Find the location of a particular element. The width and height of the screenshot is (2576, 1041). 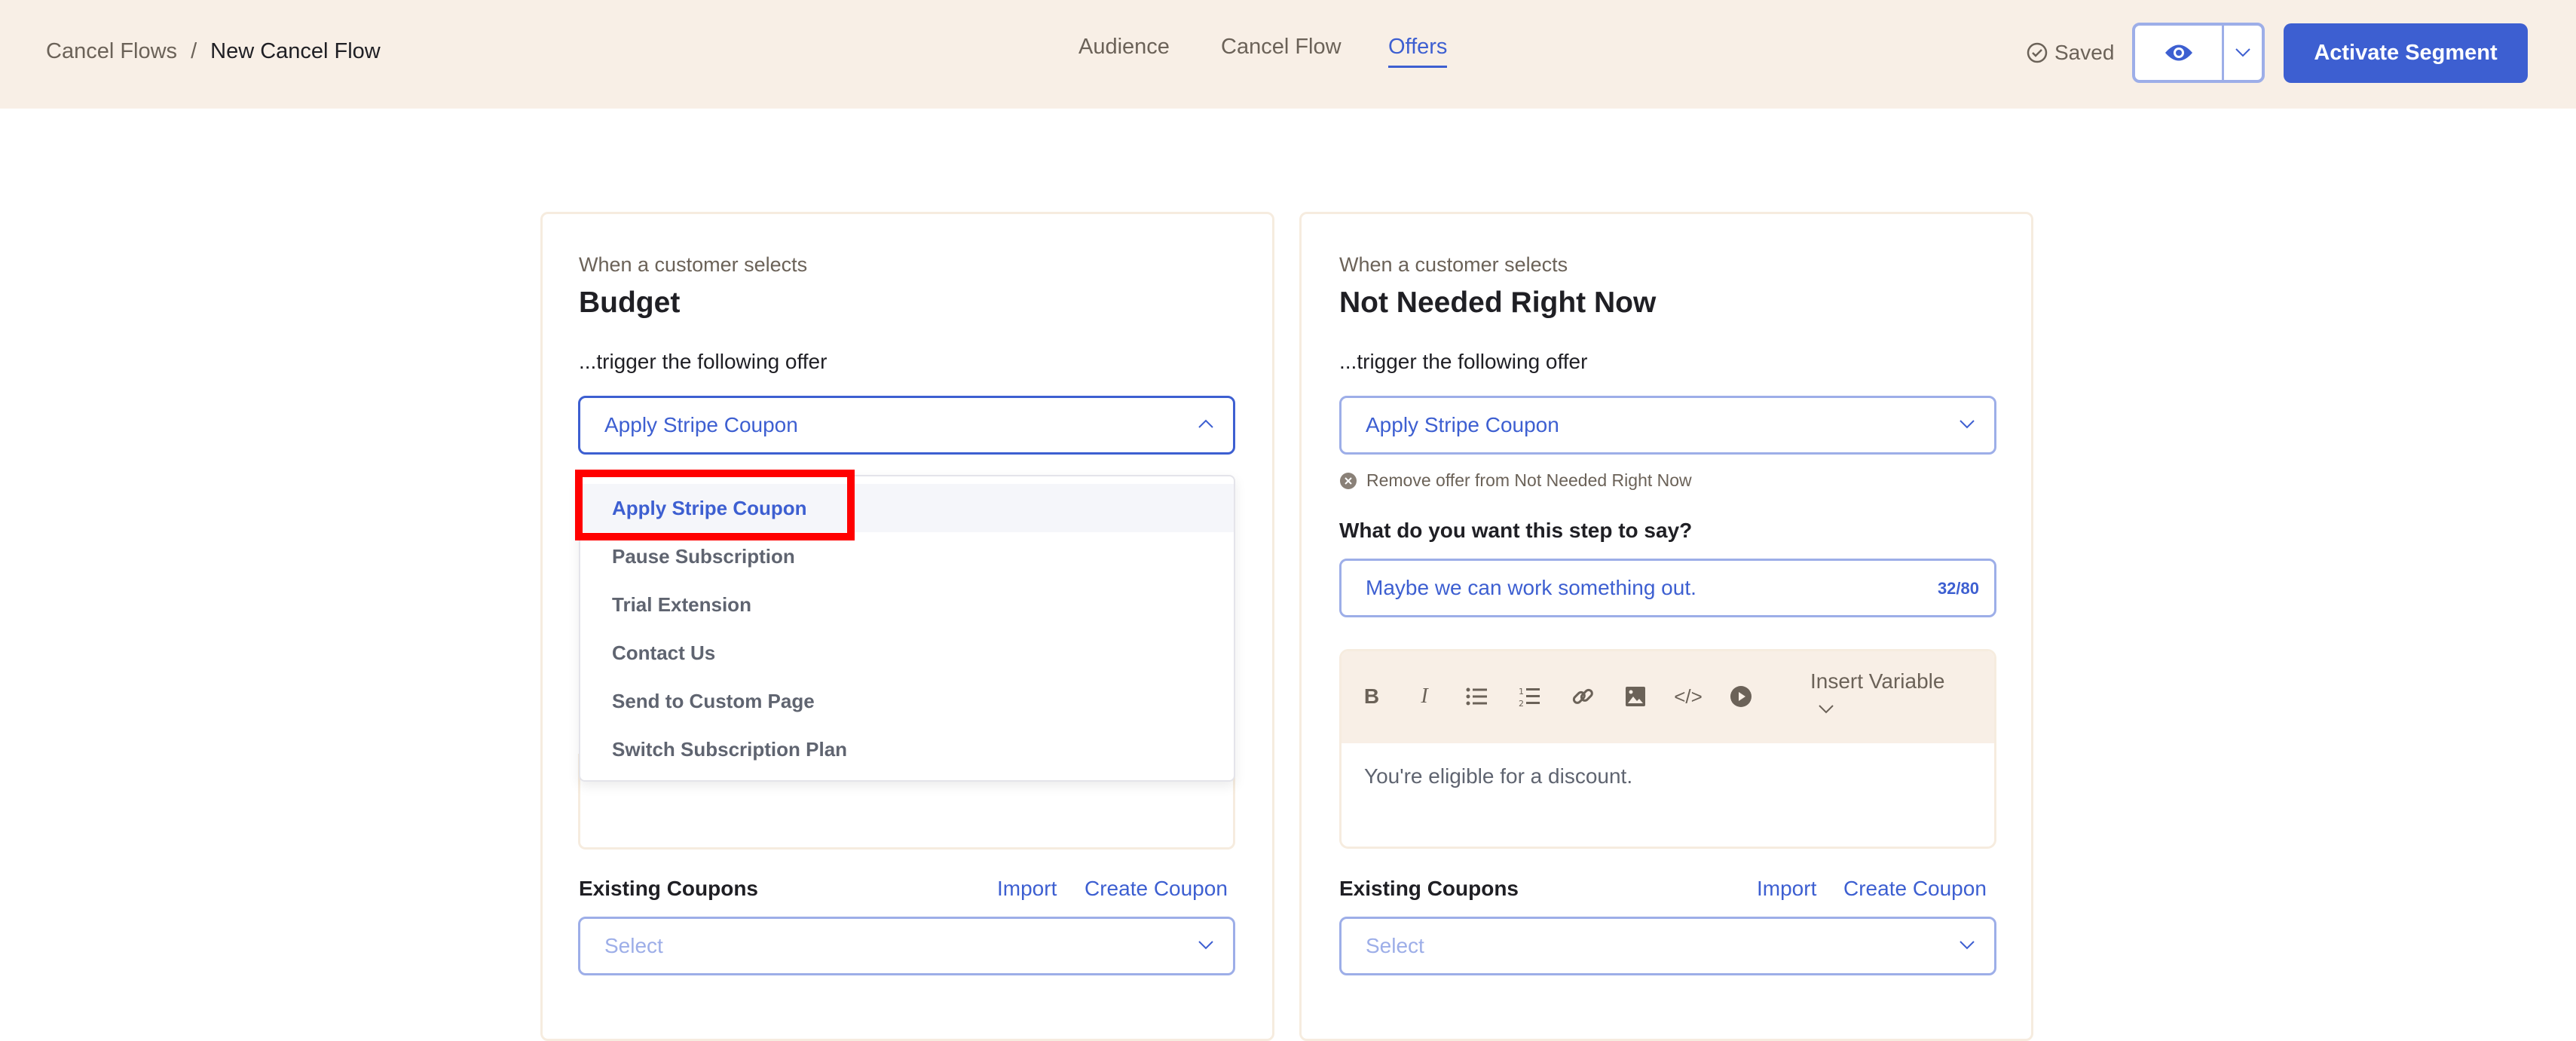

step-text-value: Maybe we can work something out. is located at coordinates (1531, 588).